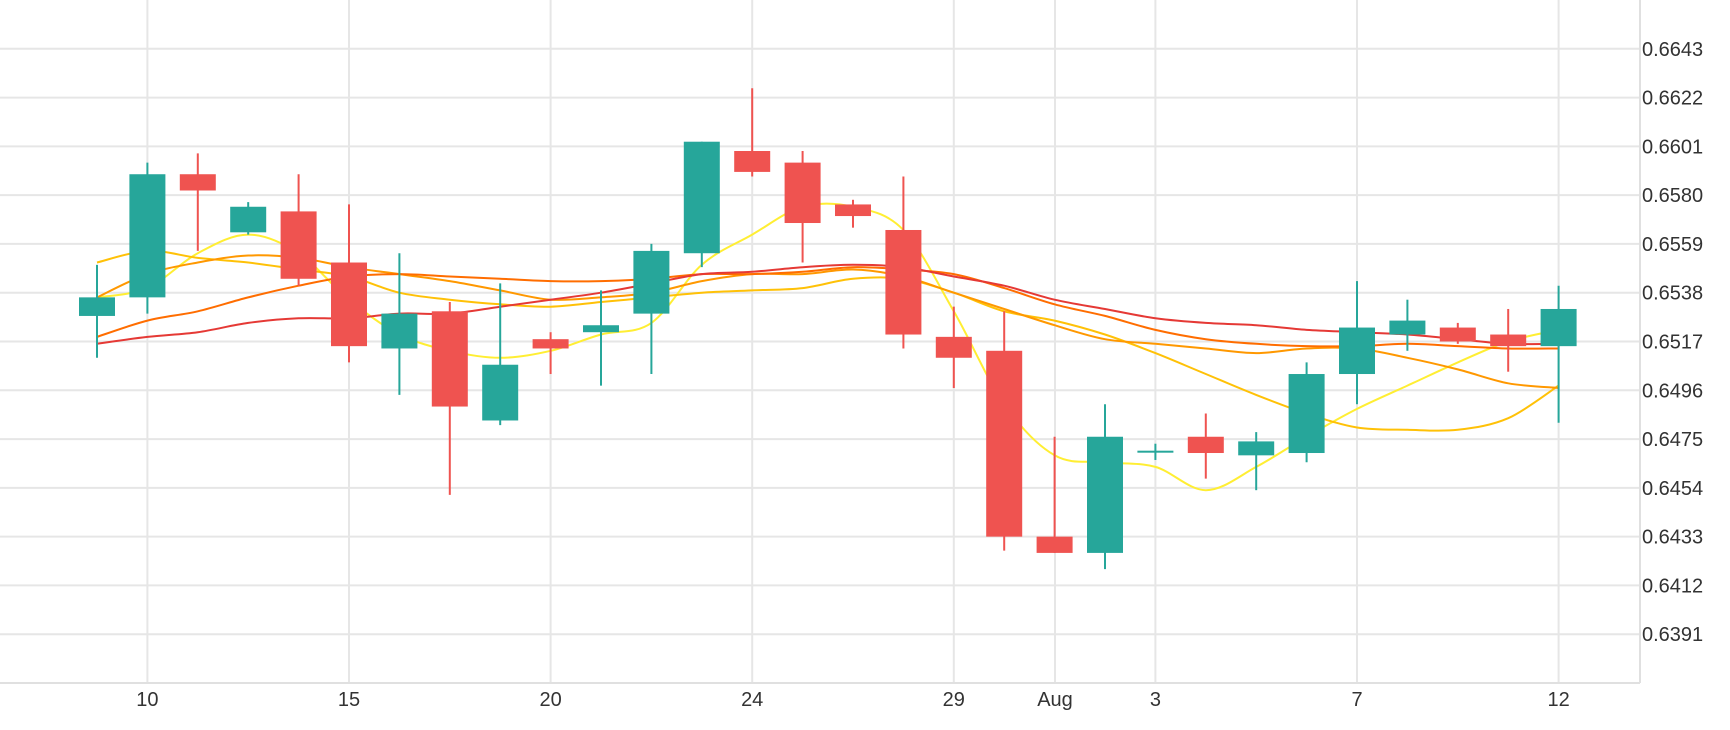 Image resolution: width=1730 pixels, height=730 pixels. What do you see at coordinates (1672, 50) in the screenshot?
I see `y-tick-label: 0.6643` at bounding box center [1672, 50].